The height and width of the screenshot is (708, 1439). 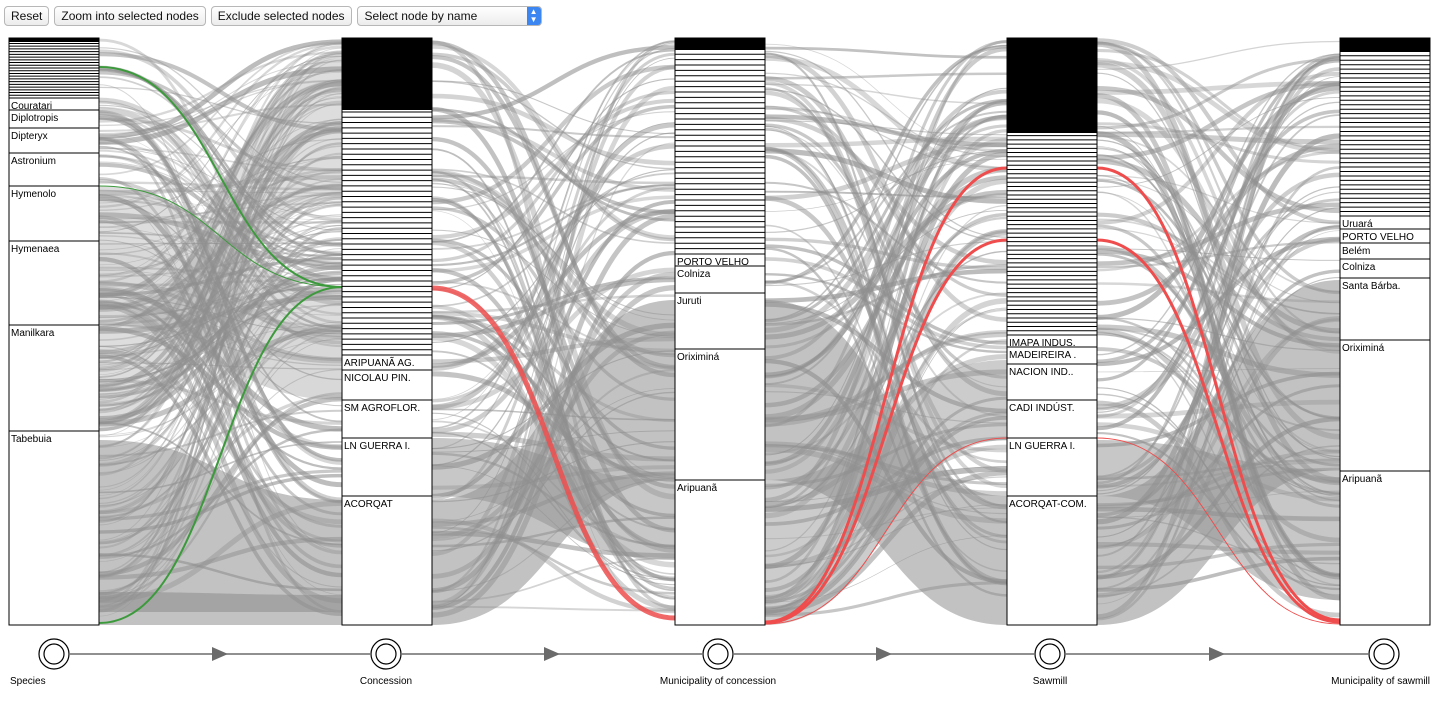 I want to click on node: Santa Bárba., so click(x=1385, y=309).